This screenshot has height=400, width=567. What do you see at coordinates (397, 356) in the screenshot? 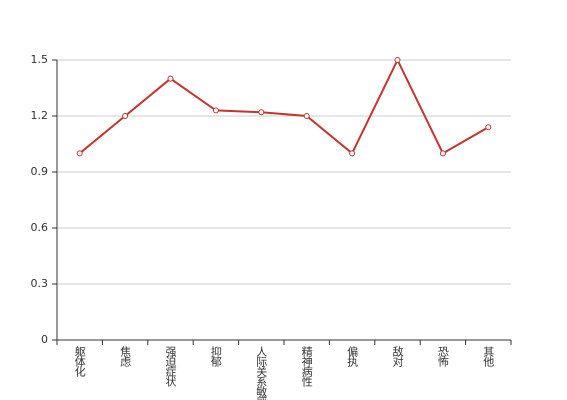
I see `x-tick-label: 敌对` at bounding box center [397, 356].